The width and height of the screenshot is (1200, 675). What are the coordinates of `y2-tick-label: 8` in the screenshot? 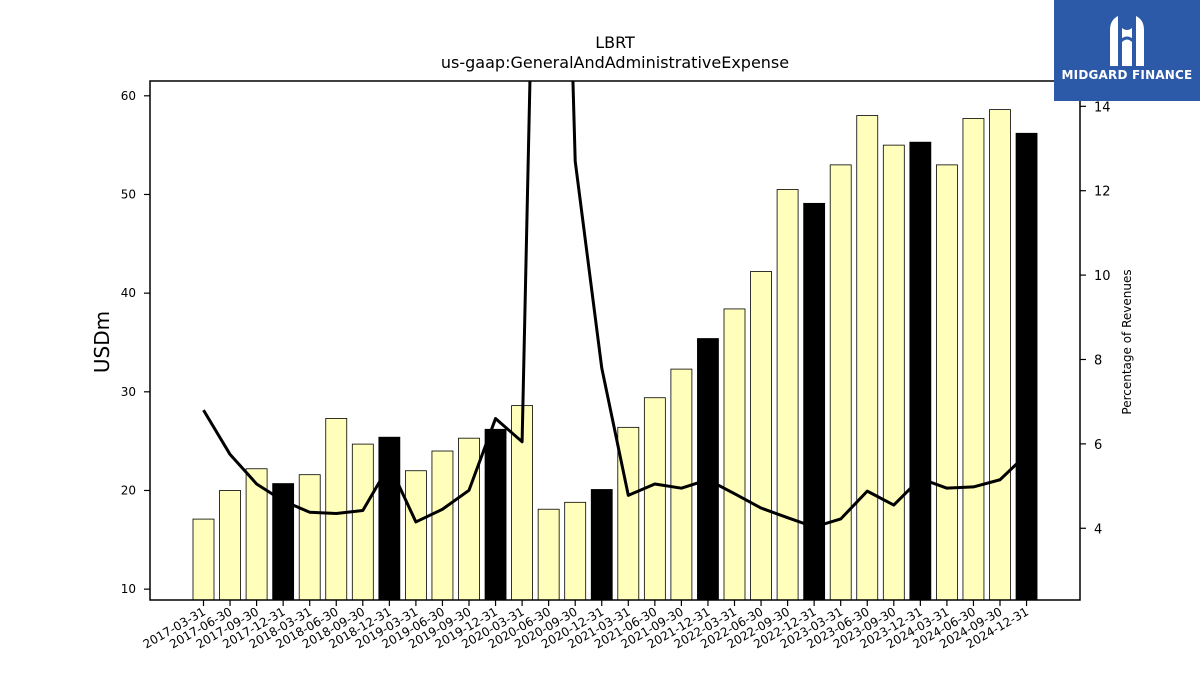 It's located at (1098, 360).